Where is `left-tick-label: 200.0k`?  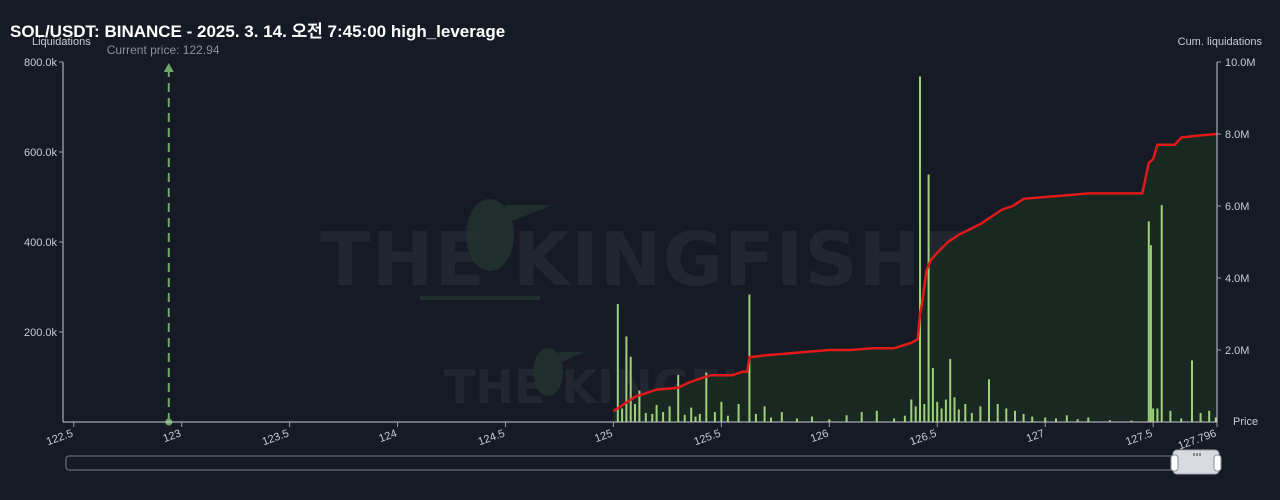 left-tick-label: 200.0k is located at coordinates (41, 333).